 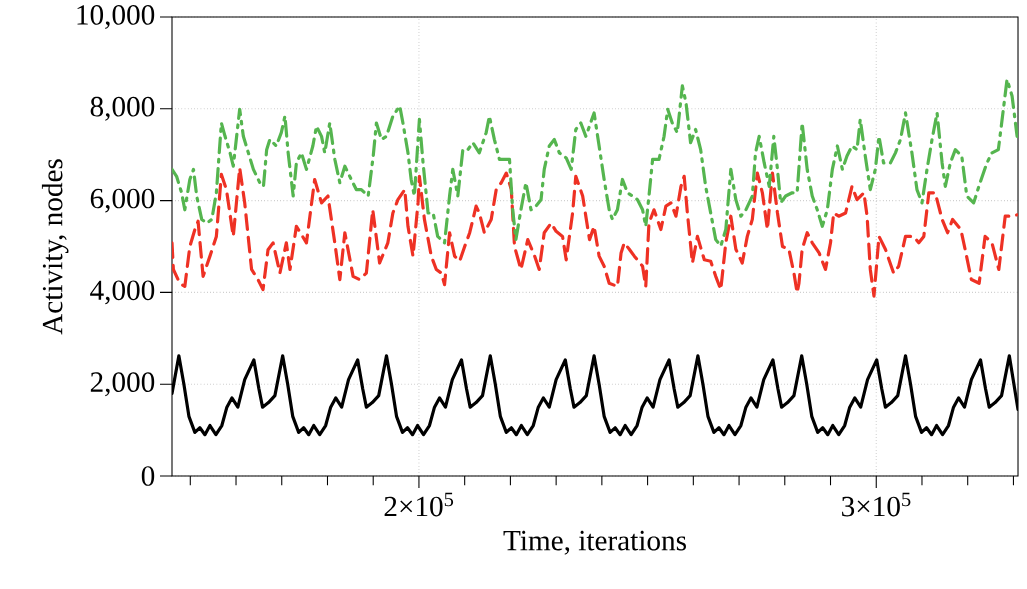 What do you see at coordinates (55, 247) in the screenshot?
I see `y-axis-title: Activity, nodes` at bounding box center [55, 247].